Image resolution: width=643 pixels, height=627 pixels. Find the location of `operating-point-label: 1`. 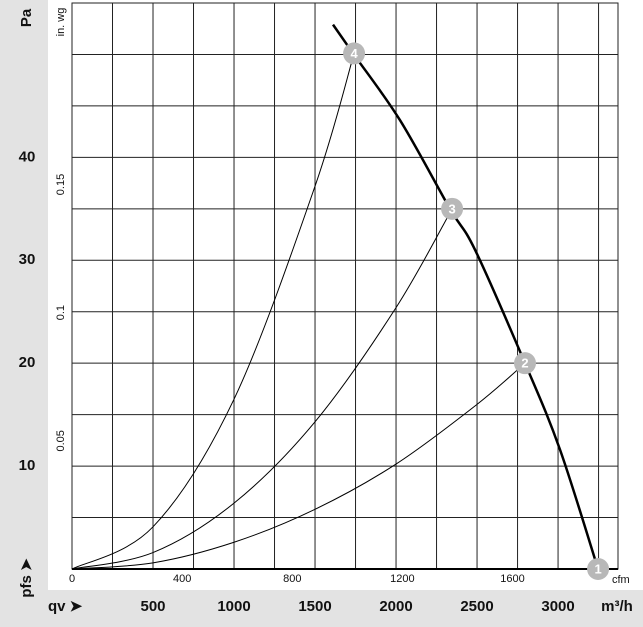

operating-point-label: 1 is located at coordinates (597, 568).